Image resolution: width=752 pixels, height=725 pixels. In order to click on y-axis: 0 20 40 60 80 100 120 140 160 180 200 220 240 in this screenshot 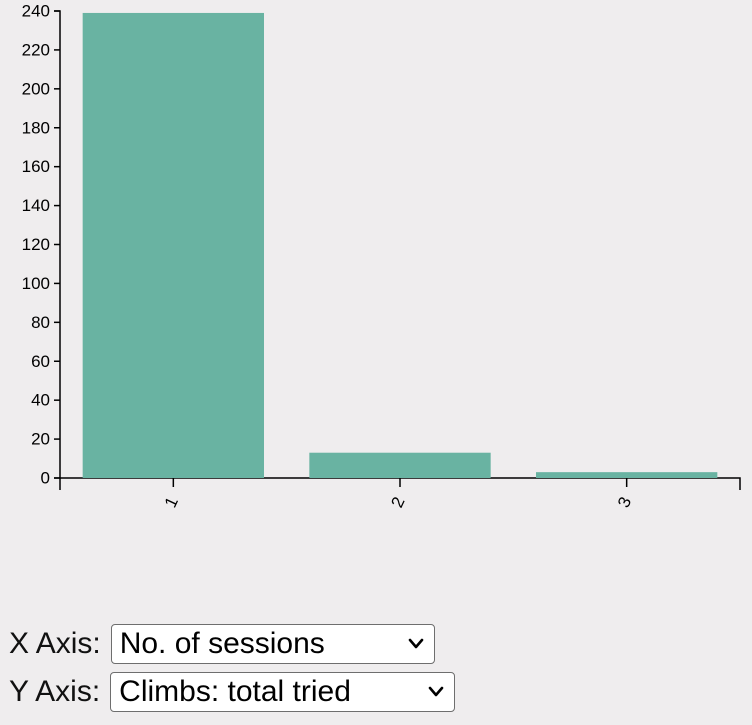, I will do `click(41, 245)`.